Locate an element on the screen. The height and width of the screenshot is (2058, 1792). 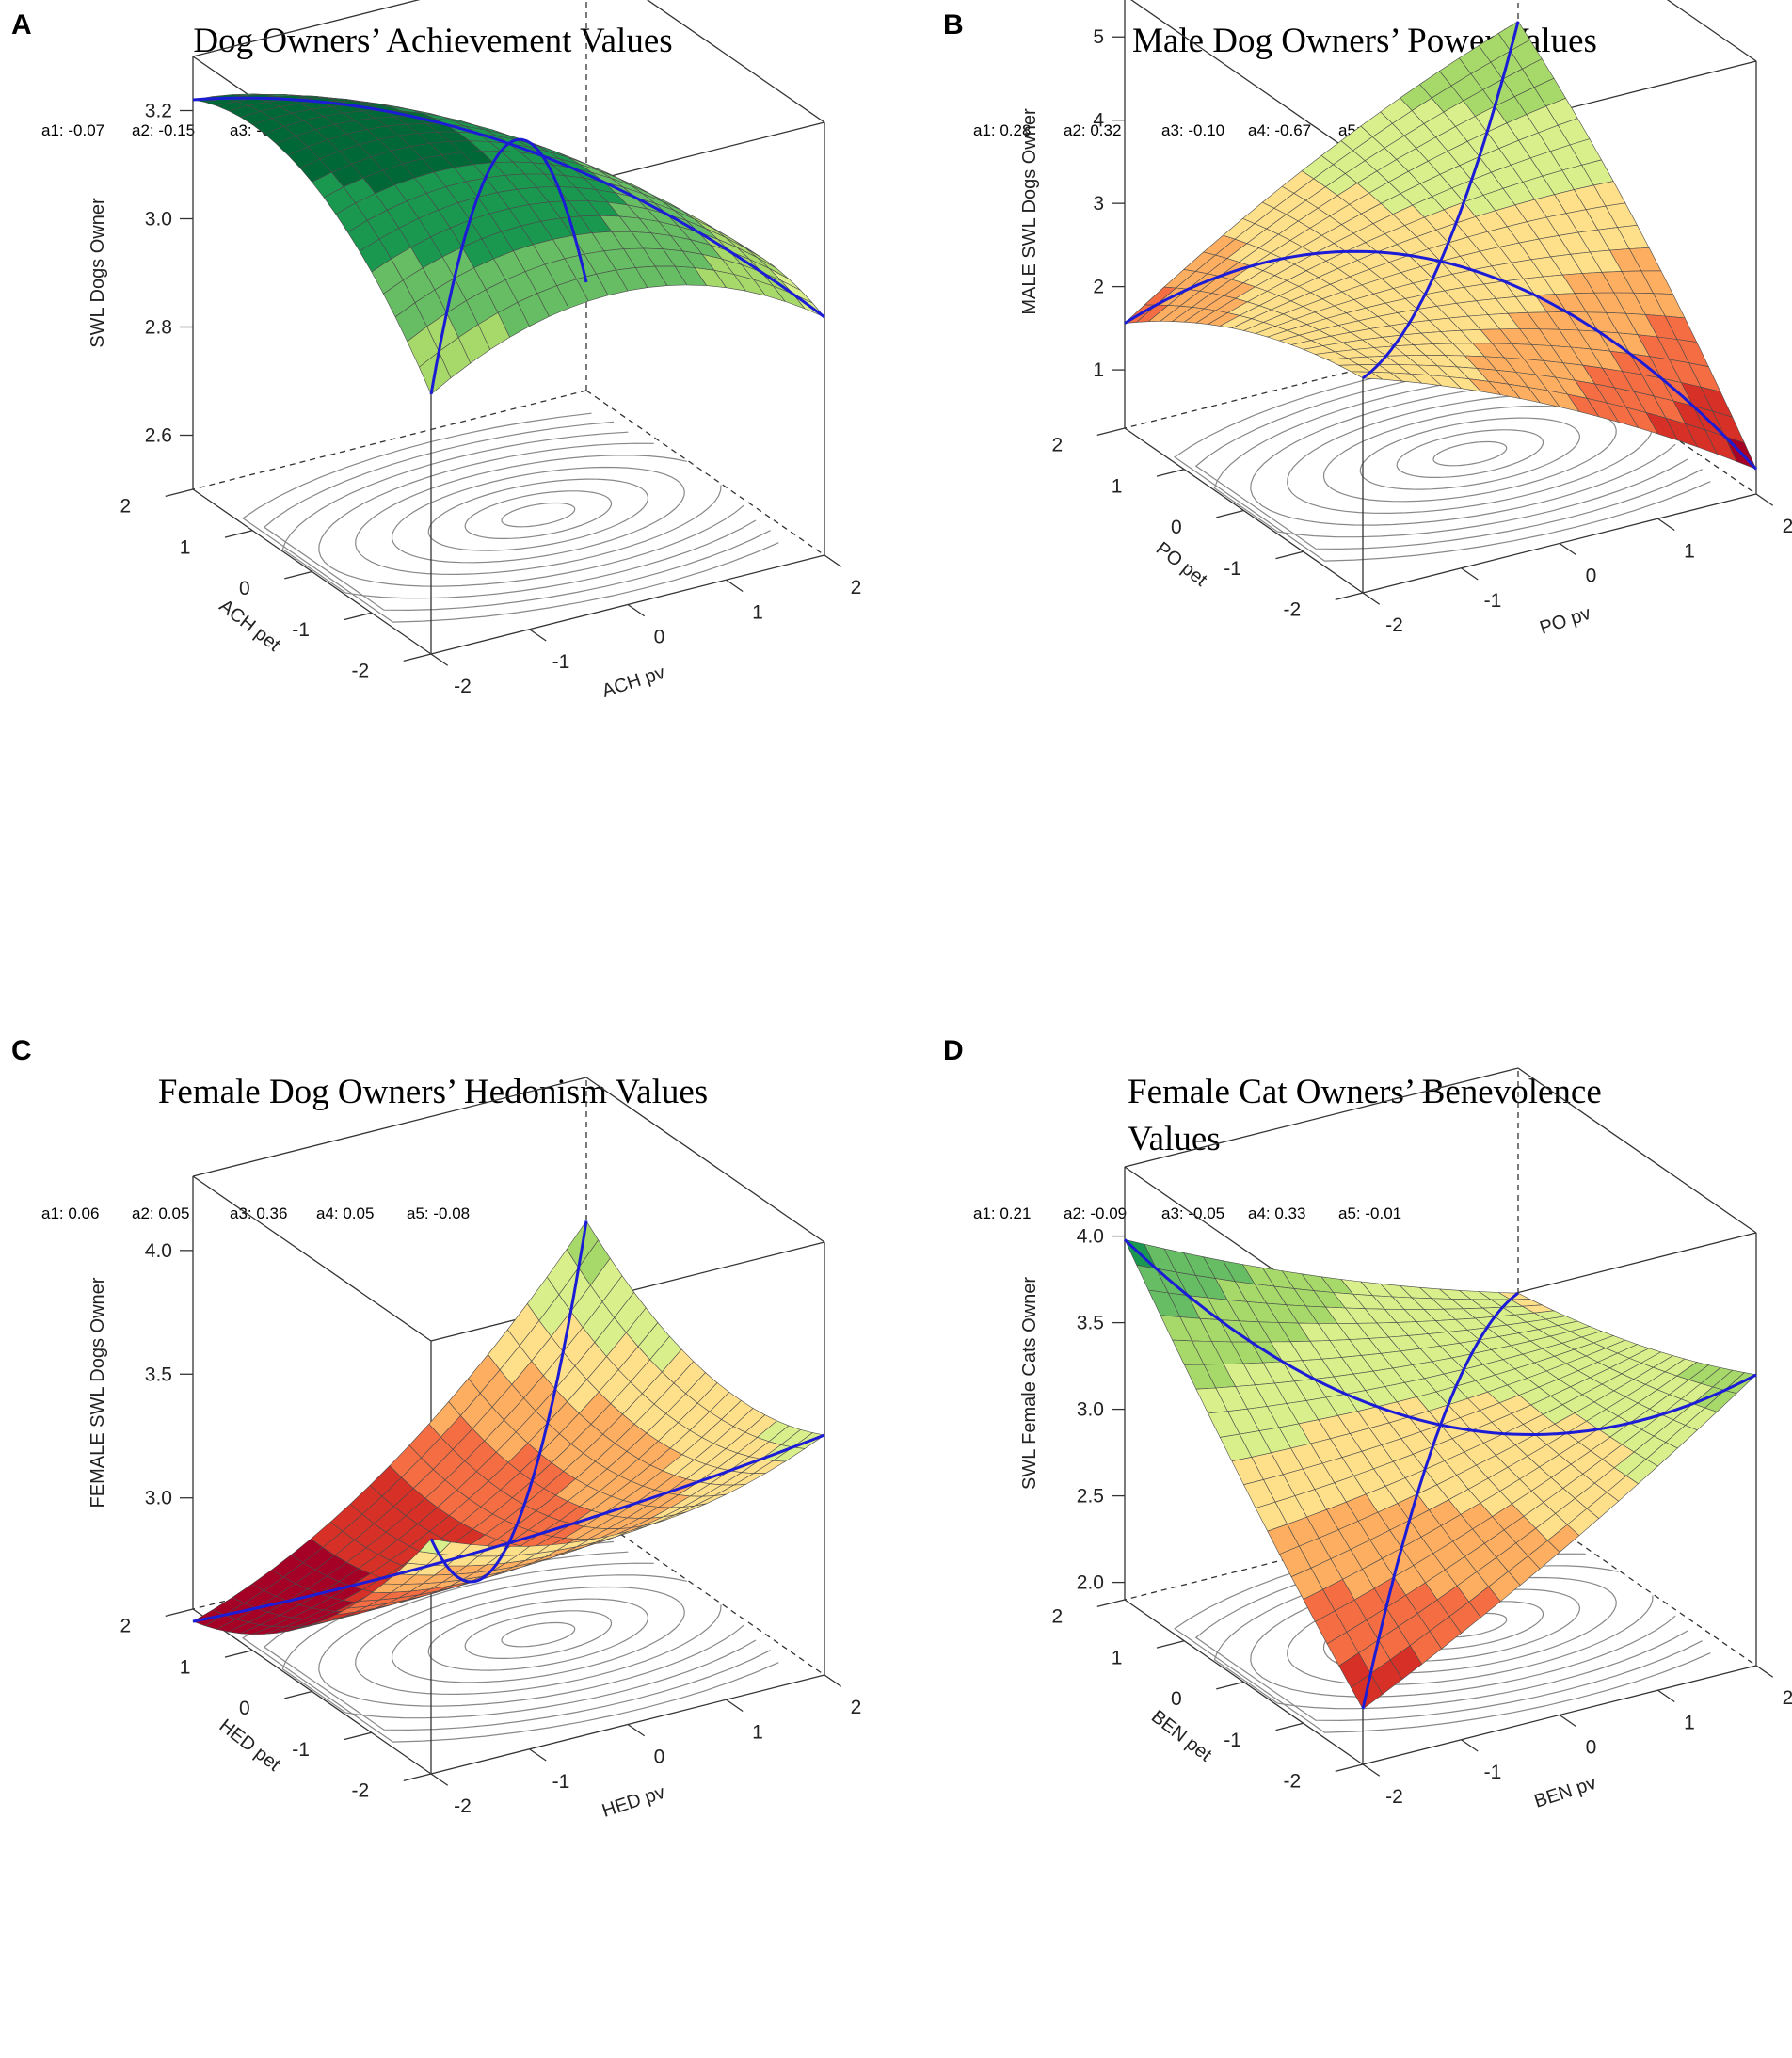
x-axis-label: PO pv is located at coordinates (1565, 621).